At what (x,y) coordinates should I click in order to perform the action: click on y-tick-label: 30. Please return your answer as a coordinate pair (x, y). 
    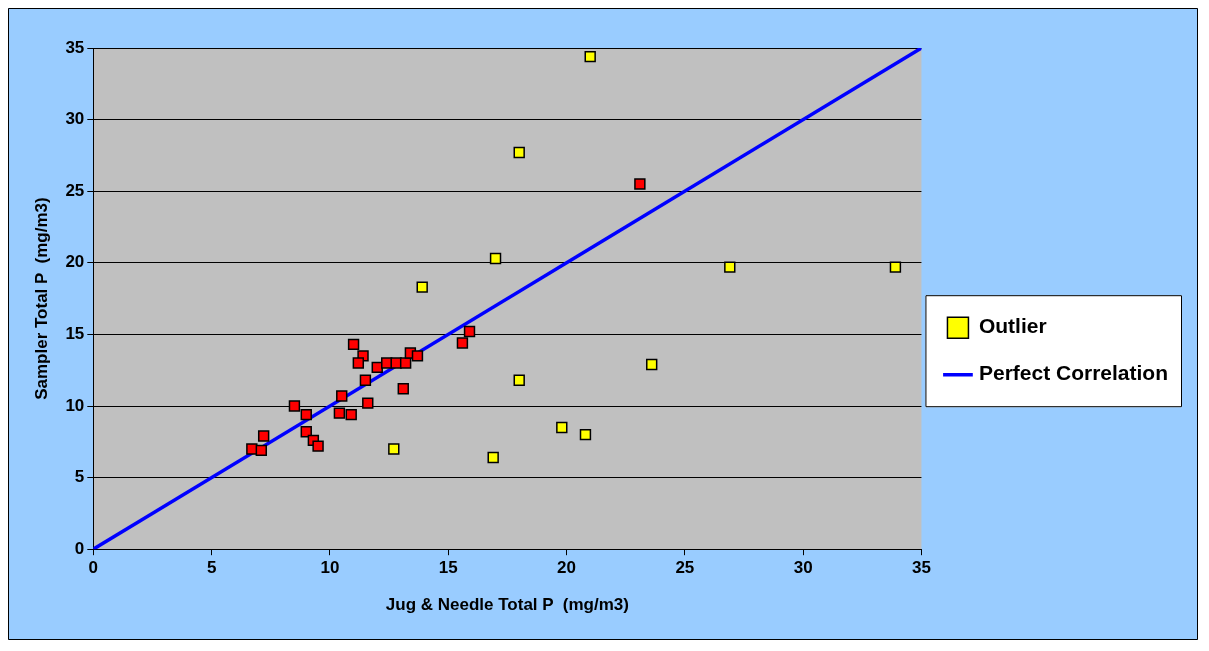
    Looking at the image, I should click on (75, 119).